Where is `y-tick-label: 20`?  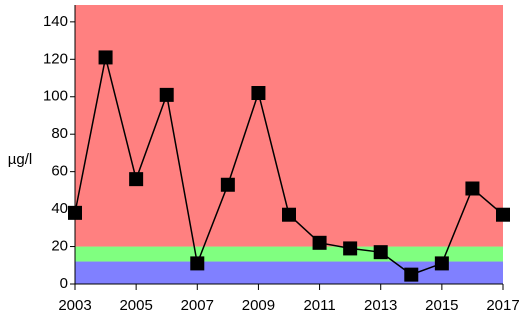
y-tick-label: 20 is located at coordinates (59, 246).